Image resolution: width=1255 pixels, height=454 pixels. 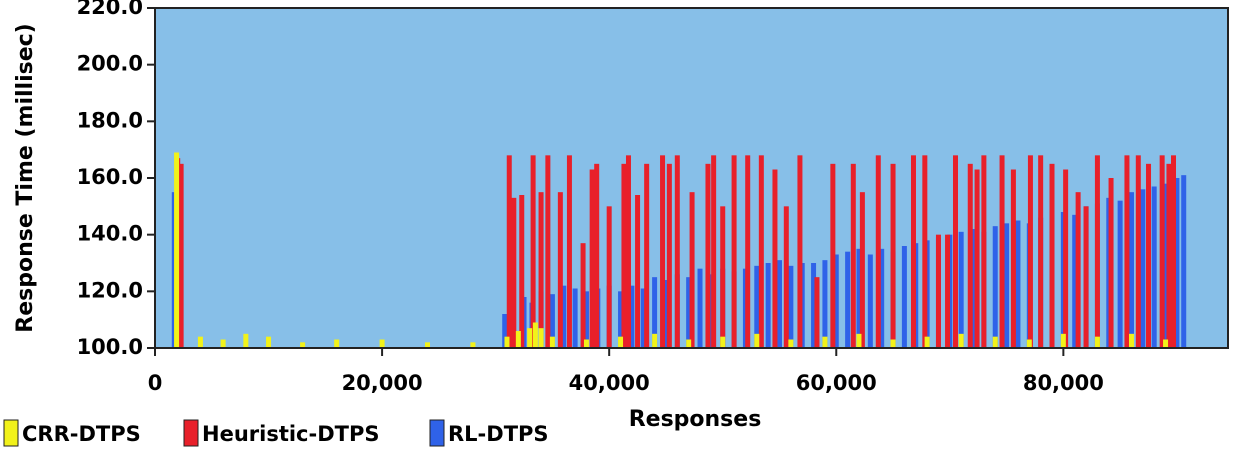 What do you see at coordinates (110, 177) in the screenshot?
I see `y-tick-label: 160.0` at bounding box center [110, 177].